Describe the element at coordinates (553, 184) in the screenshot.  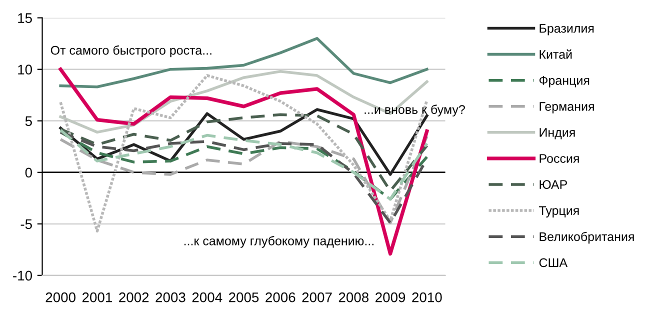
I see `legend-label: ЮАР` at that location.